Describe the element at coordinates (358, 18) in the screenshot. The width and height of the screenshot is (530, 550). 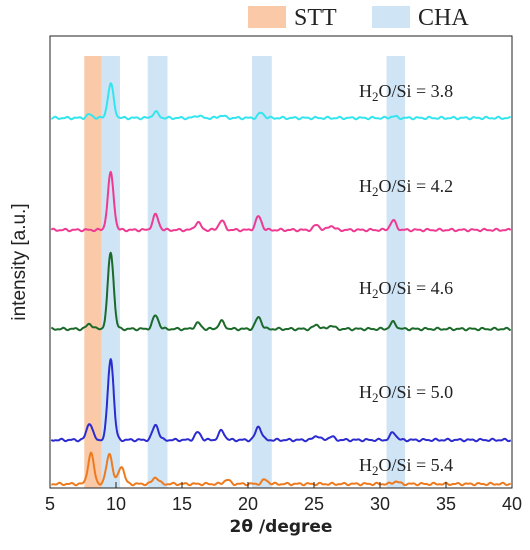
I see `legend: STT CHA` at that location.